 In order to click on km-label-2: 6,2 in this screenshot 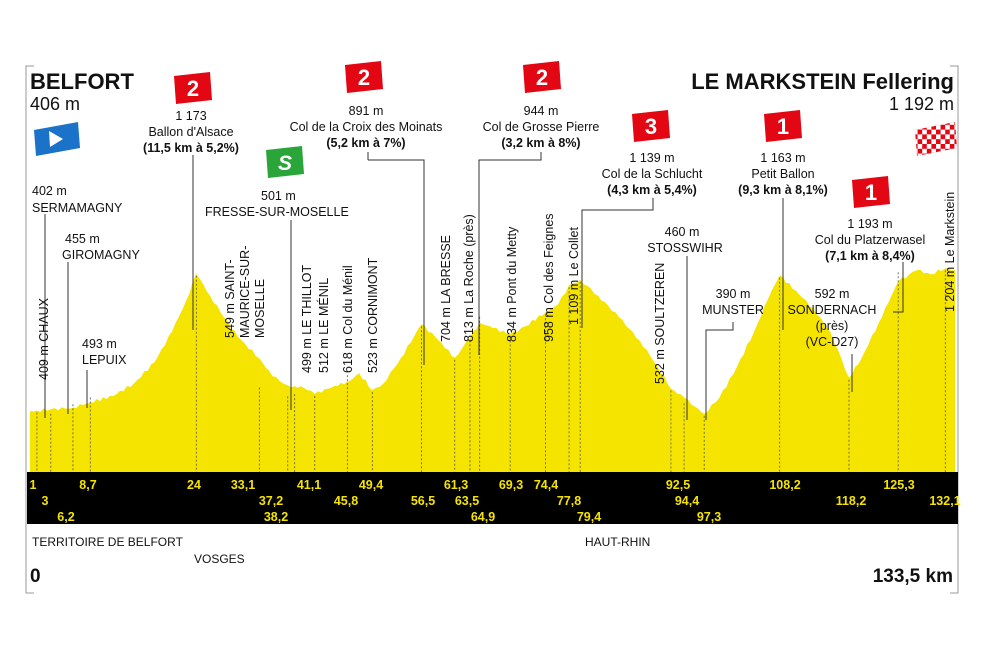, I will do `click(65, 517)`.